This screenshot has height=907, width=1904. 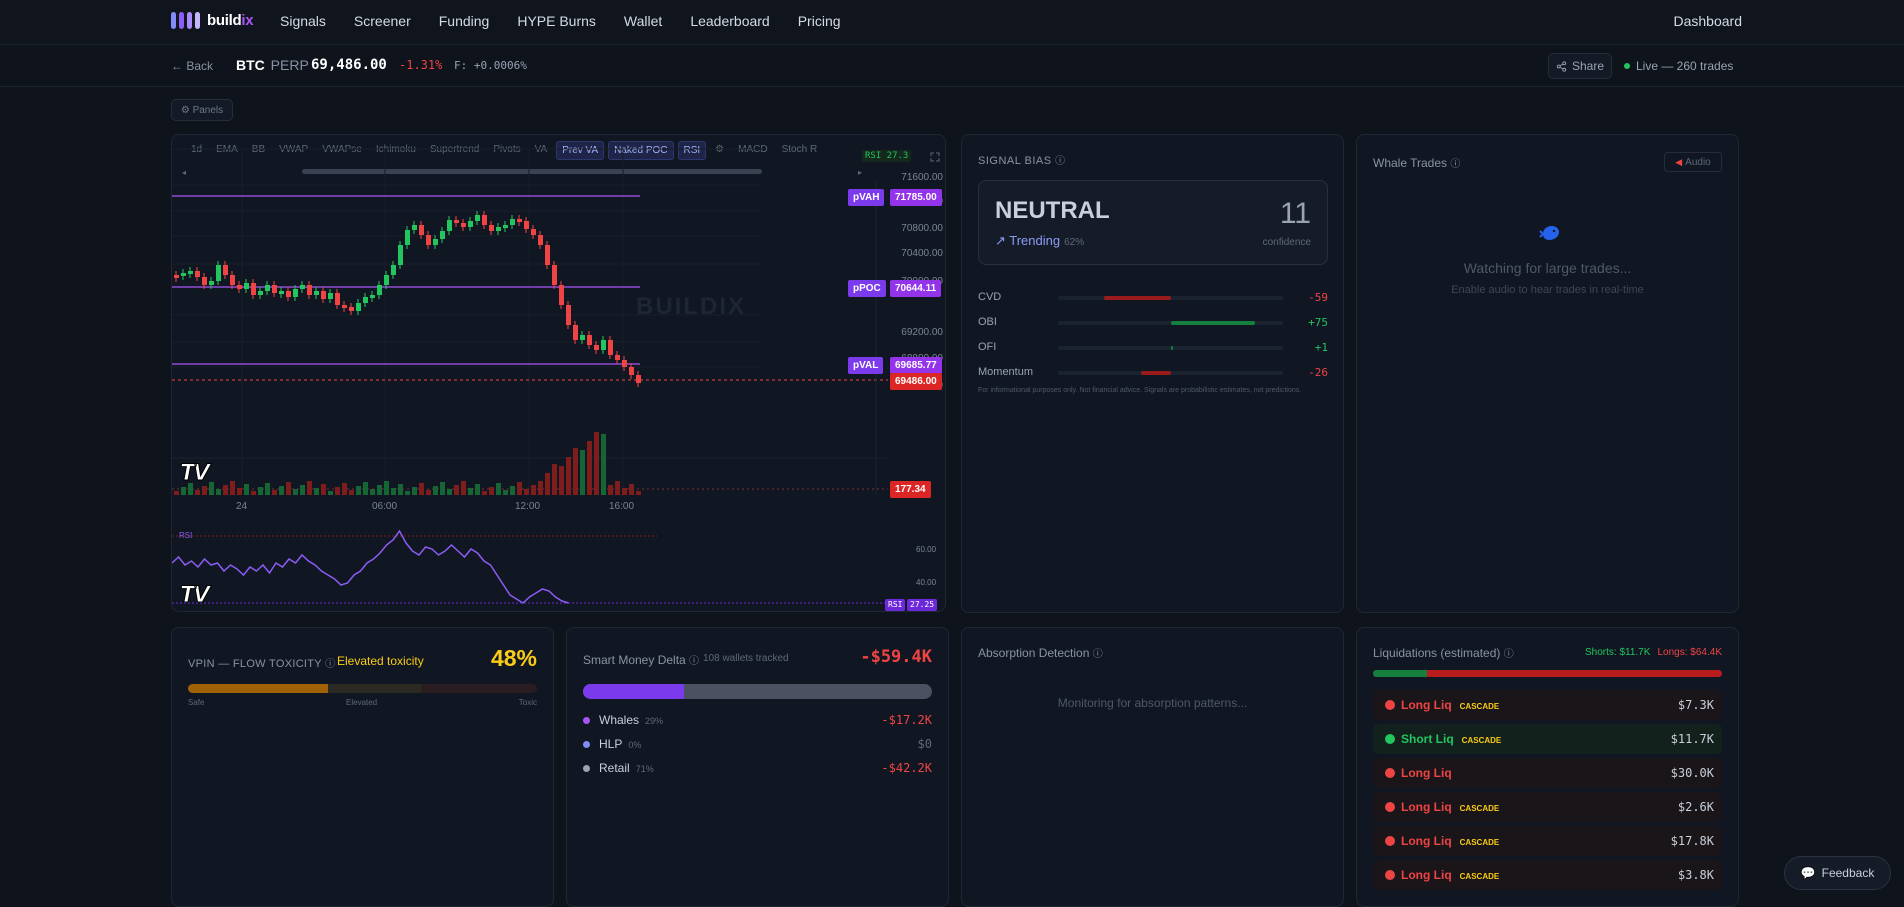 What do you see at coordinates (1837, 873) in the screenshot?
I see `feedback-button: 💬 Feedback` at bounding box center [1837, 873].